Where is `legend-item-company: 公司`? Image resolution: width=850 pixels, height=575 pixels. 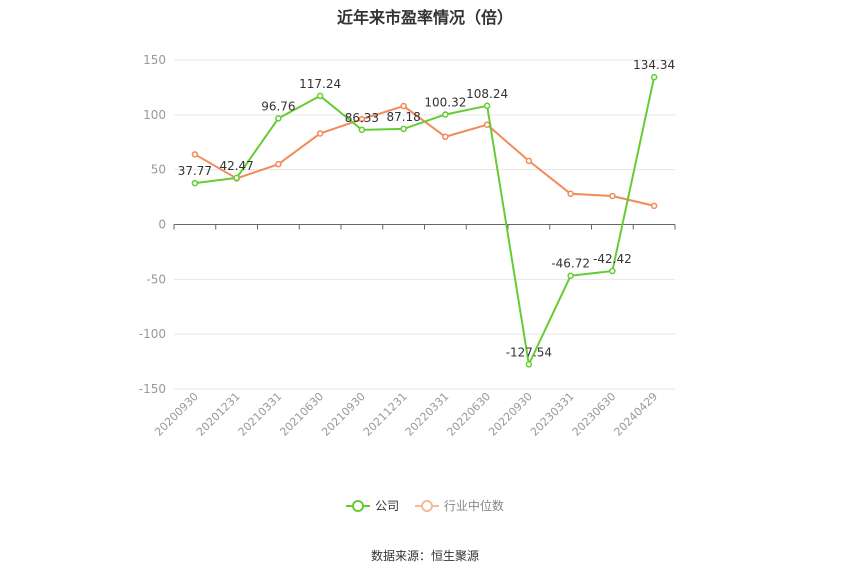
legend-item-company: 公司 is located at coordinates (372, 505).